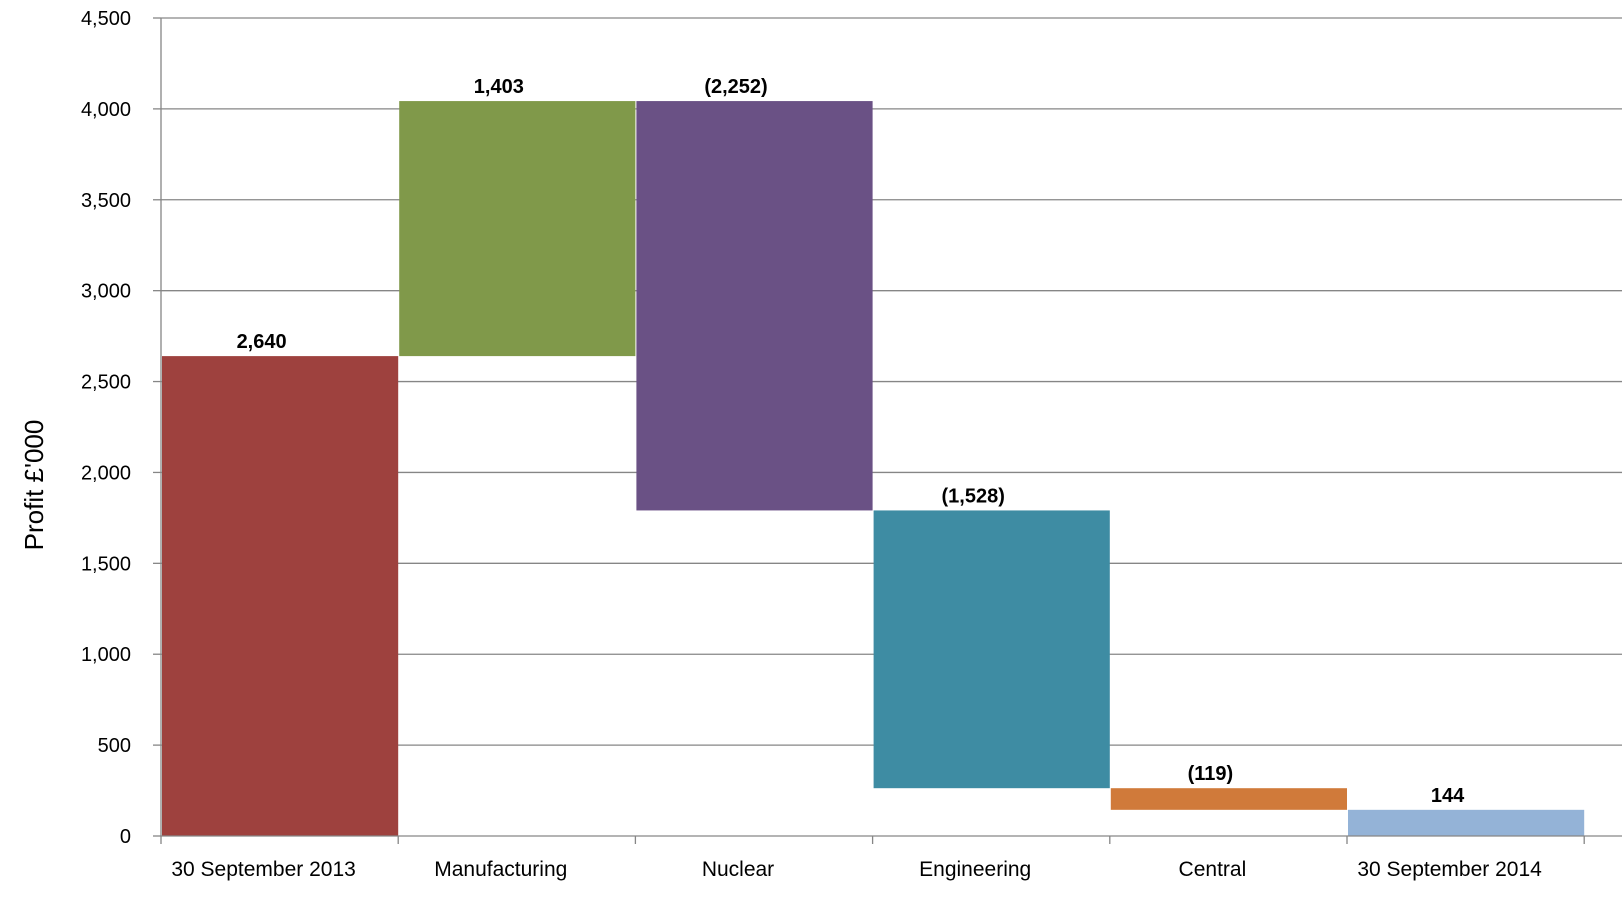 The width and height of the screenshot is (1622, 914). What do you see at coordinates (499, 87) in the screenshot?
I see `data-label: 1,403` at bounding box center [499, 87].